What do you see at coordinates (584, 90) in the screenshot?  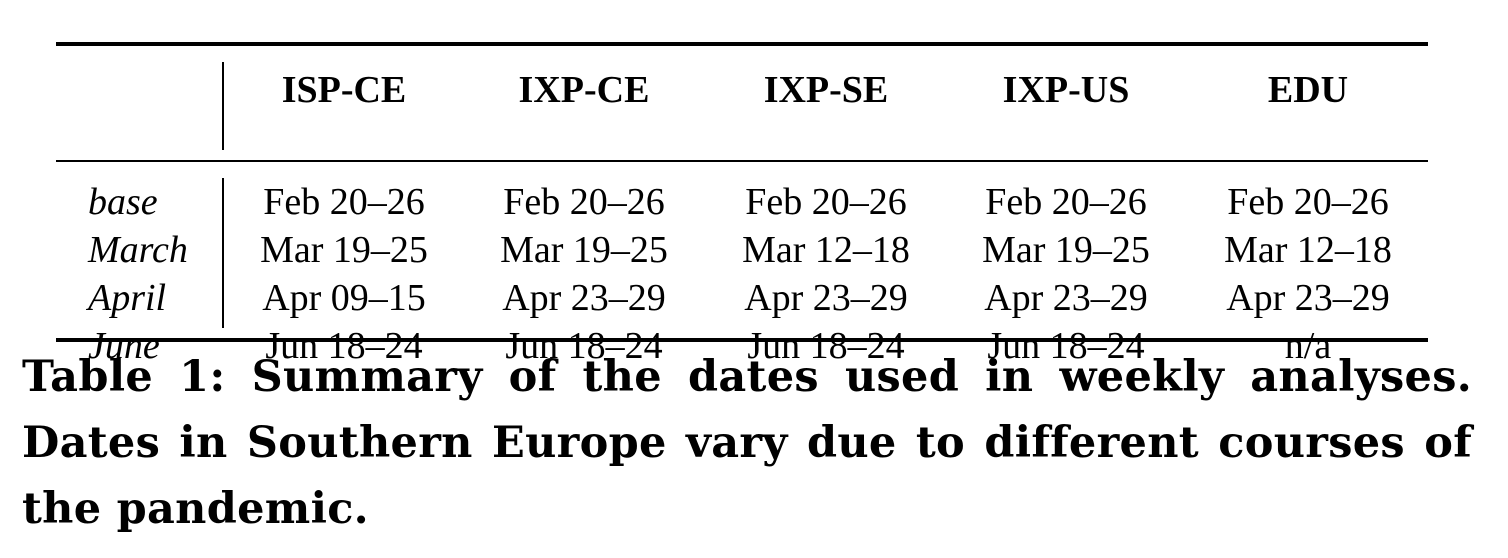 I see `column-header-ixp-ce: IXP-CE` at bounding box center [584, 90].